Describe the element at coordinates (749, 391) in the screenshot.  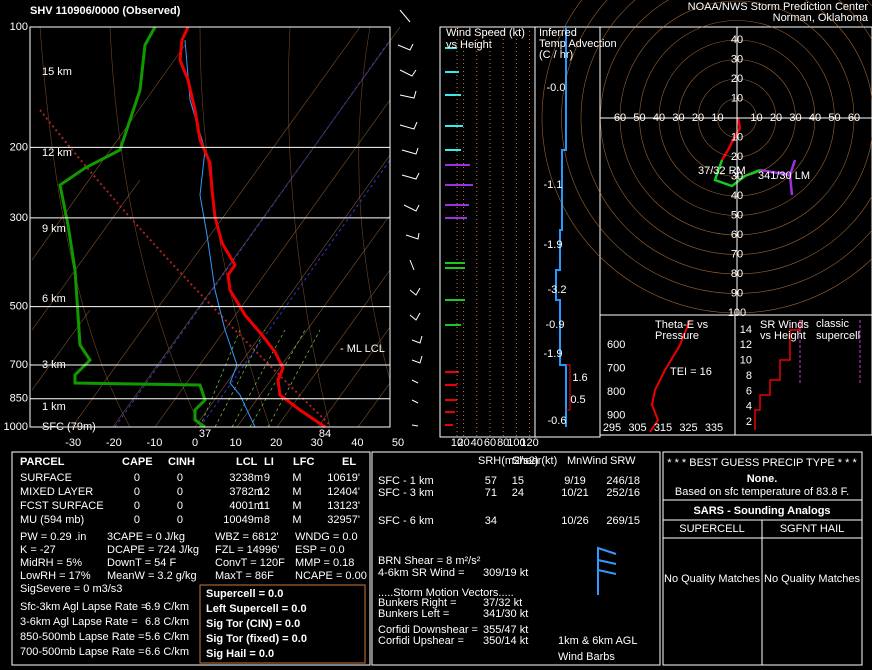
I see `srwinds-ytick: 6` at that location.